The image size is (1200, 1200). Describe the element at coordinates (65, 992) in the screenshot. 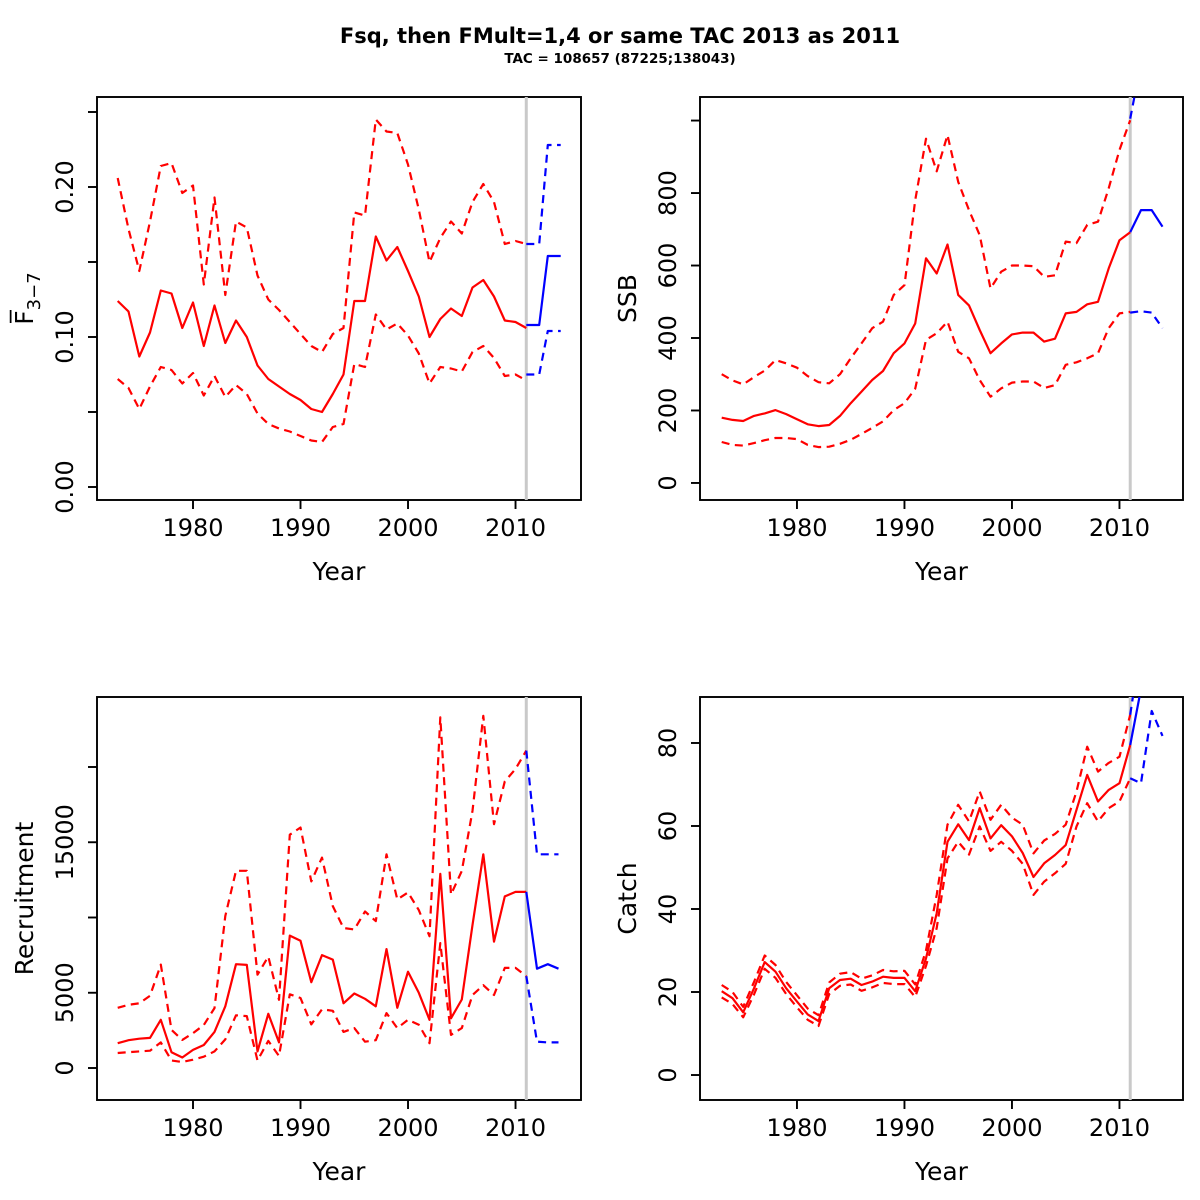

I see `recruitment-y-tick-label: 5000` at that location.